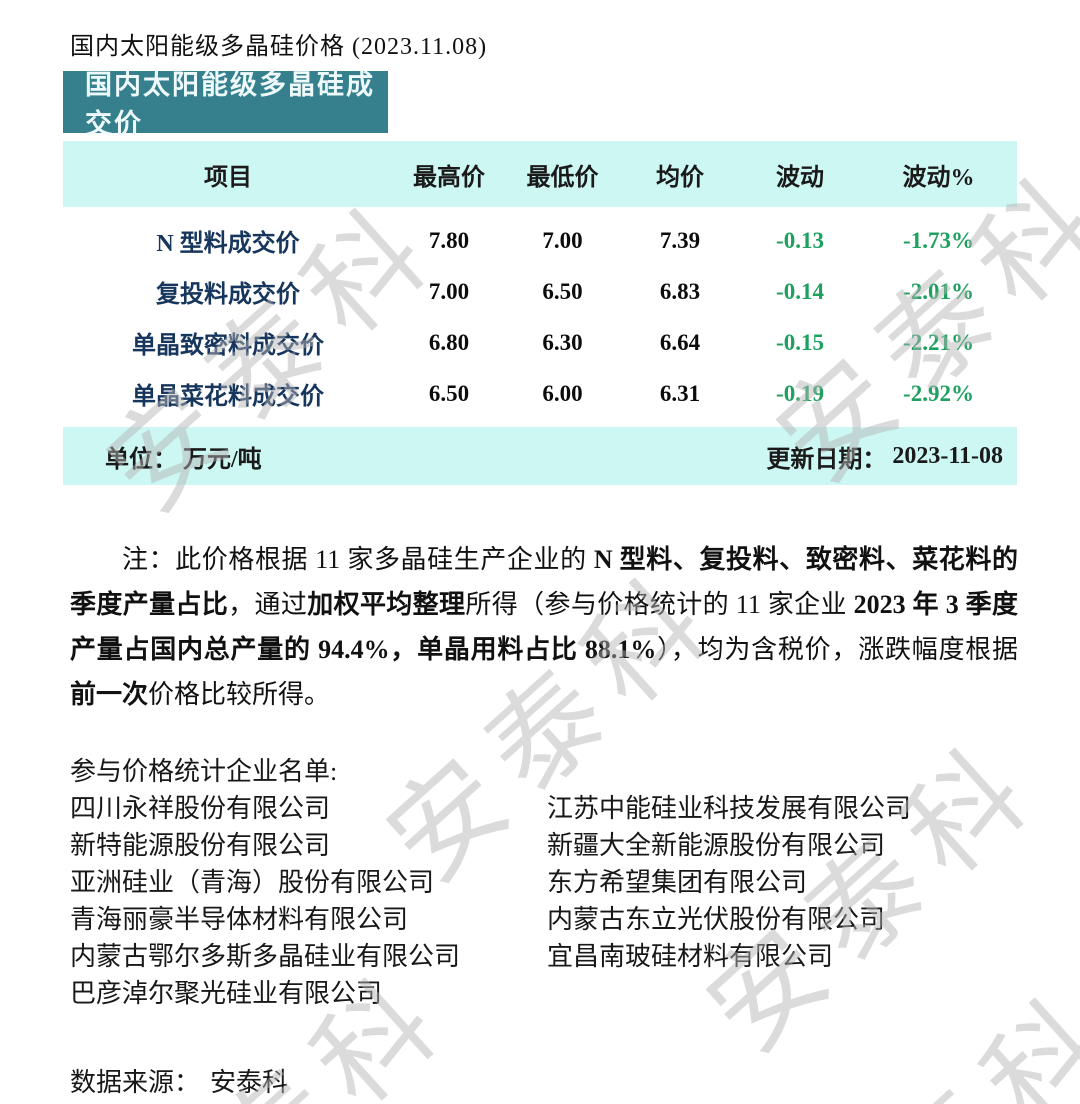  I want to click on unit-label: 单位：, so click(141, 459).